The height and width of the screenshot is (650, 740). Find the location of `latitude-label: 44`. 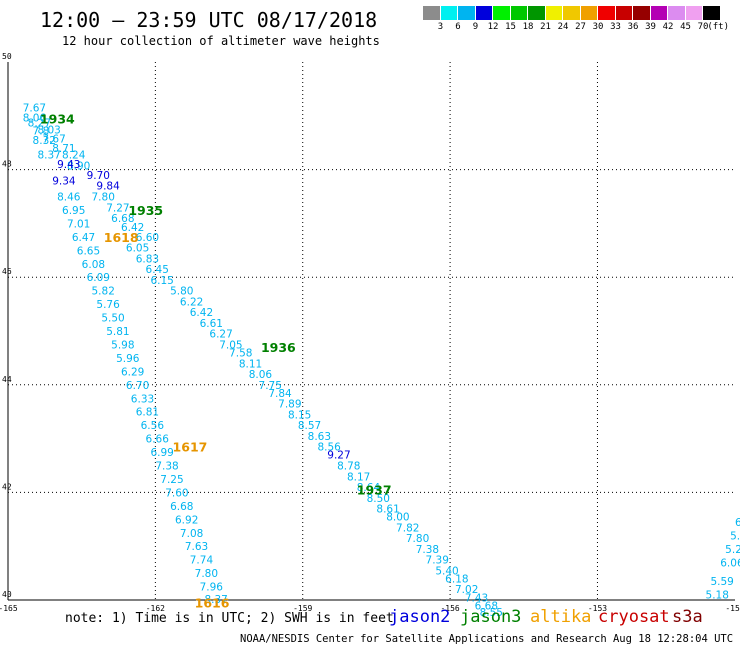

latitude-label: 44 is located at coordinates (7, 379).